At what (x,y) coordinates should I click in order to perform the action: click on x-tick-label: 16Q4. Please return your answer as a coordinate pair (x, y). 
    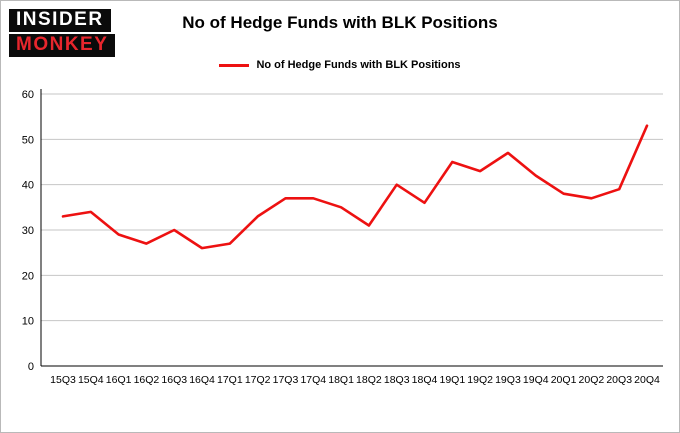
    Looking at the image, I should click on (202, 380).